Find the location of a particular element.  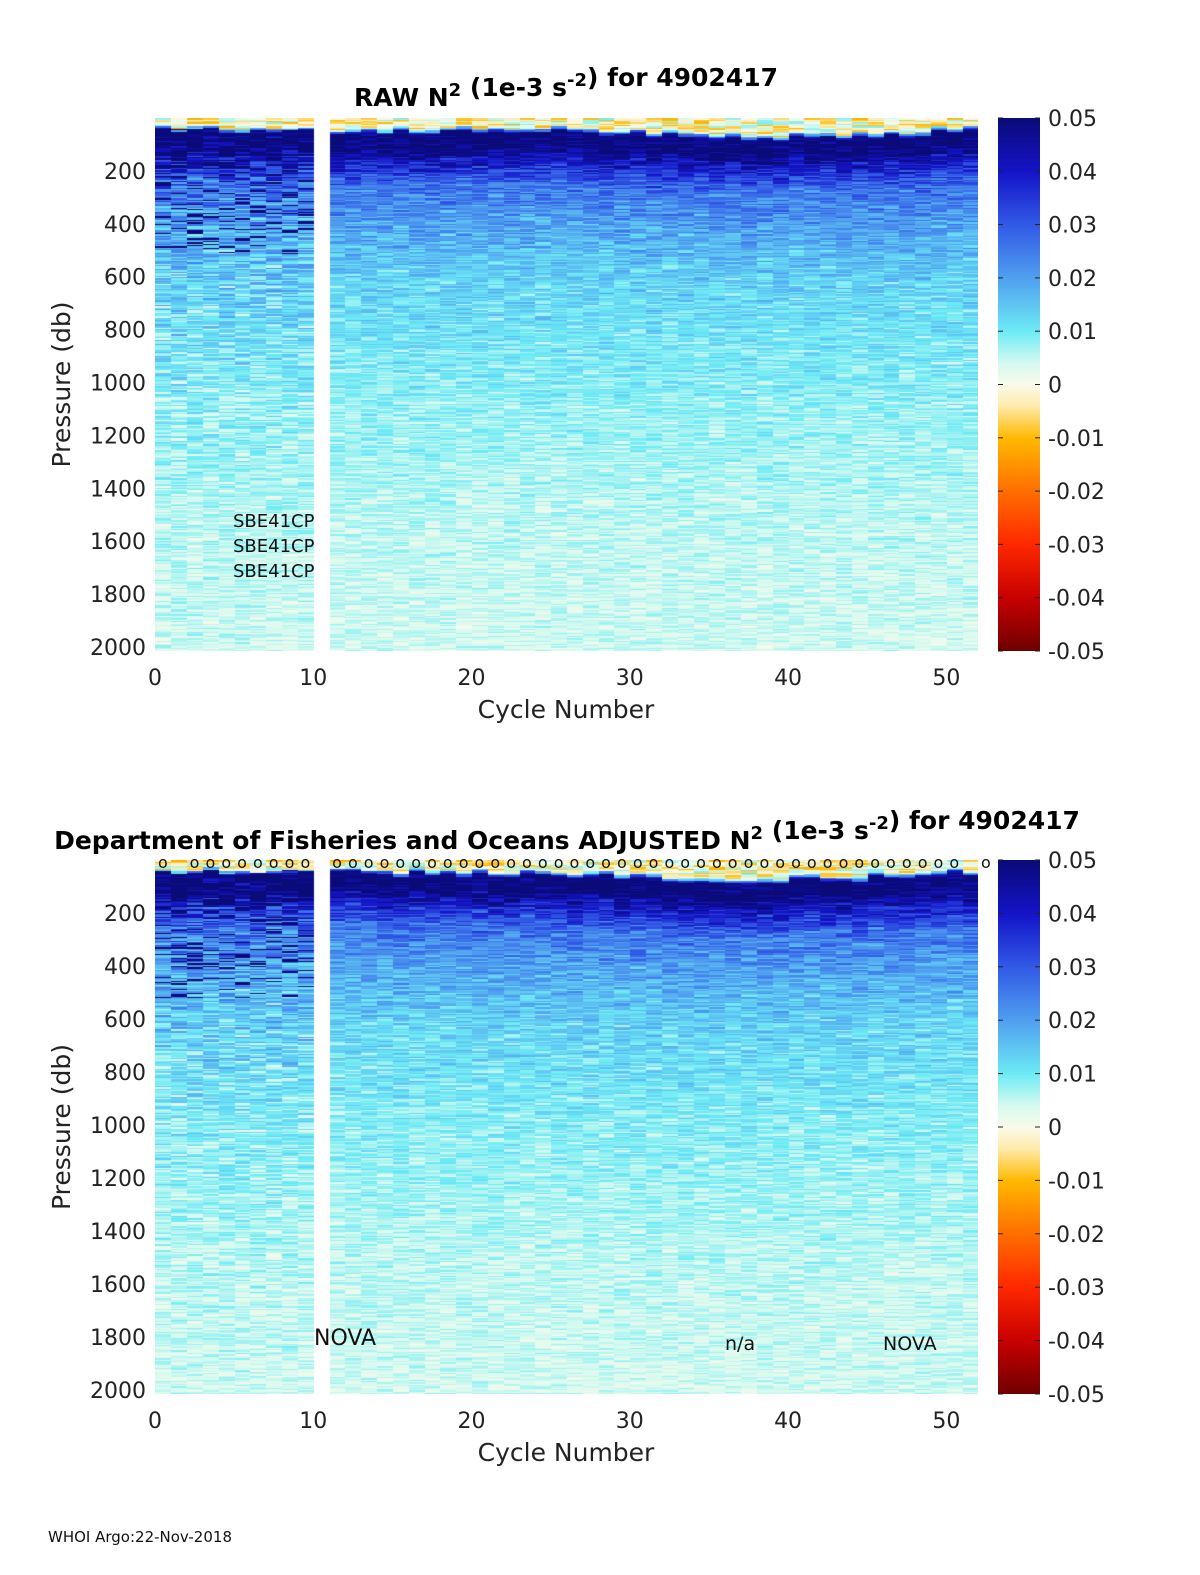

y-axis-label: Pressure (db) is located at coordinates (61, 1127).